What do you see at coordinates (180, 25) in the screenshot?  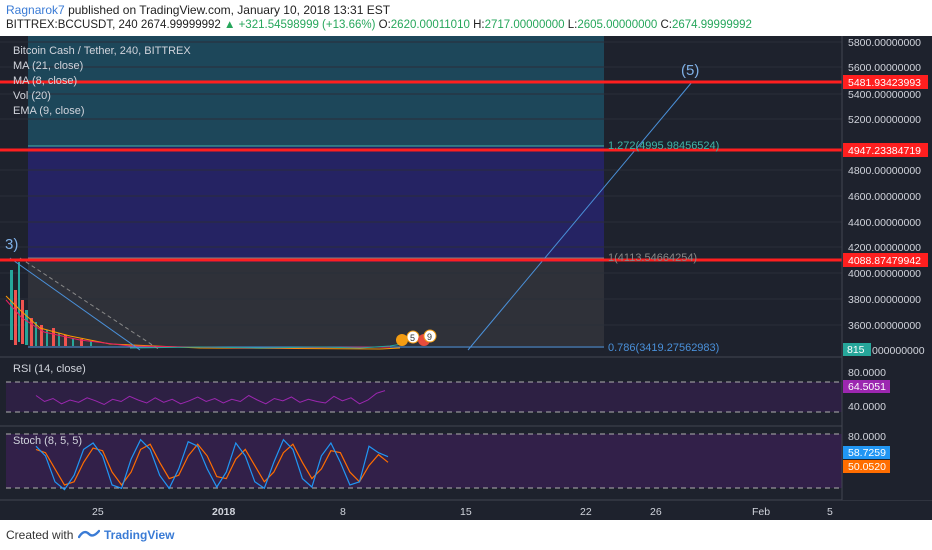 I see `last-price: 2674.99999992` at bounding box center [180, 25].